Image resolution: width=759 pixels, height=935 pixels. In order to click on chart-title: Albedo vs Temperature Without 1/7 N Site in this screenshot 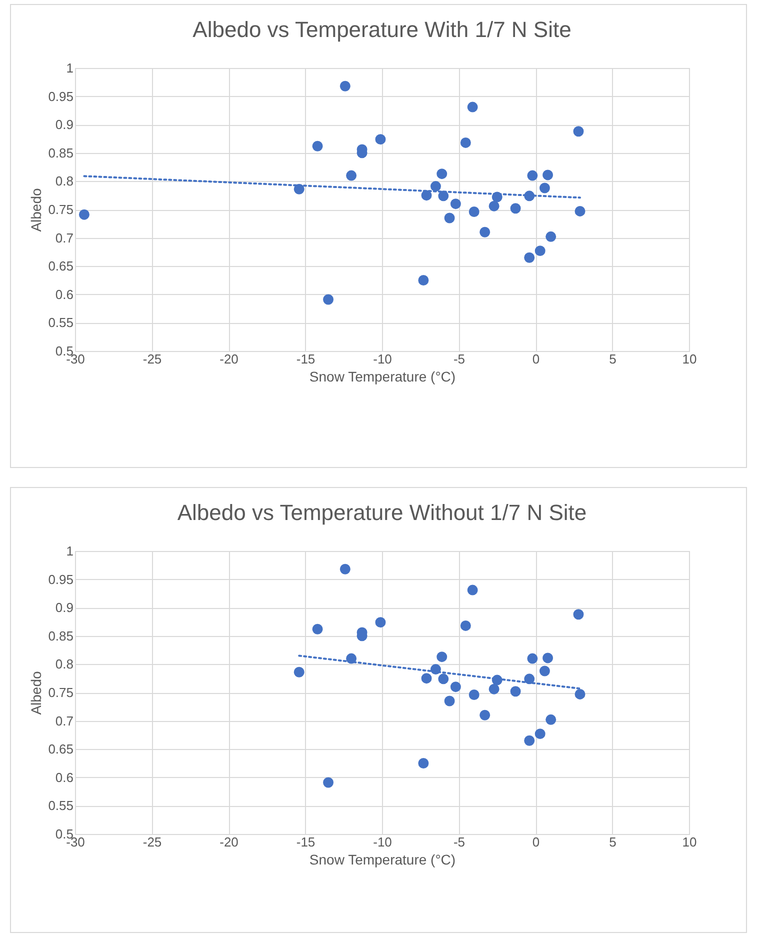, I will do `click(382, 512)`.